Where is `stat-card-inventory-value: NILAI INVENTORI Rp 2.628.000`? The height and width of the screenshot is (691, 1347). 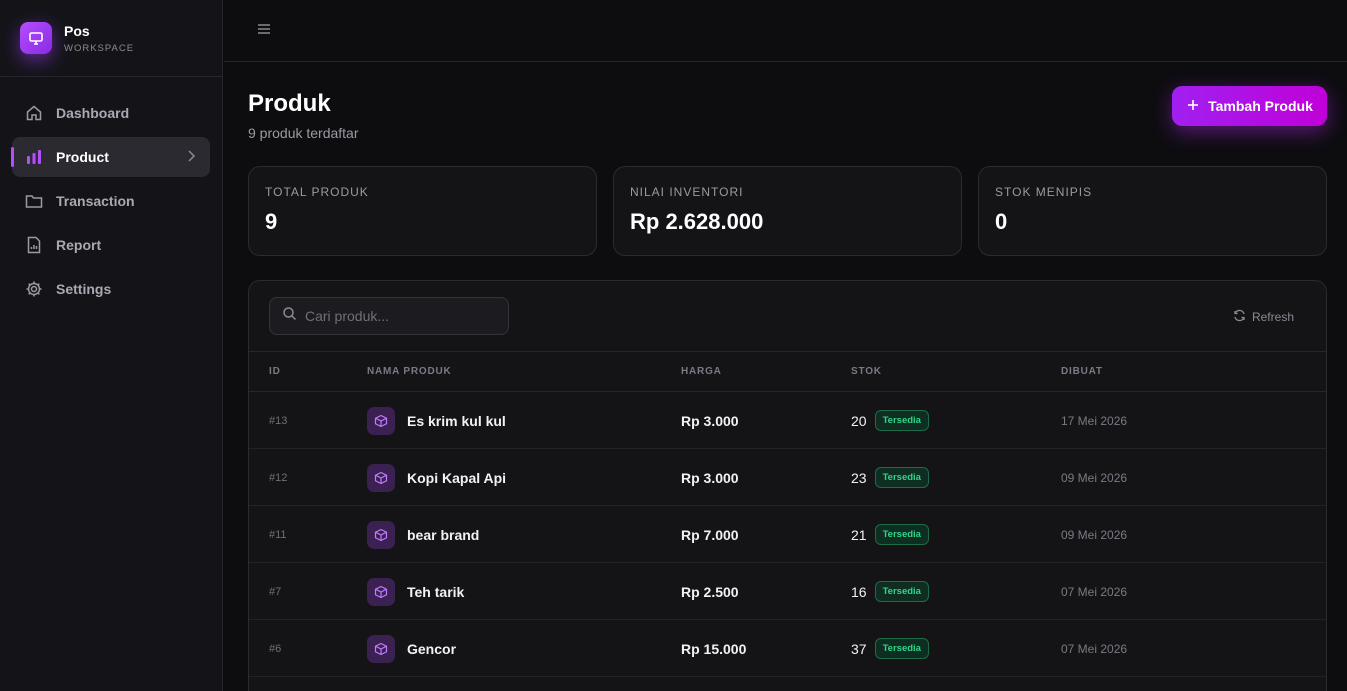 stat-card-inventory-value: NILAI INVENTORI Rp 2.628.000 is located at coordinates (787, 211).